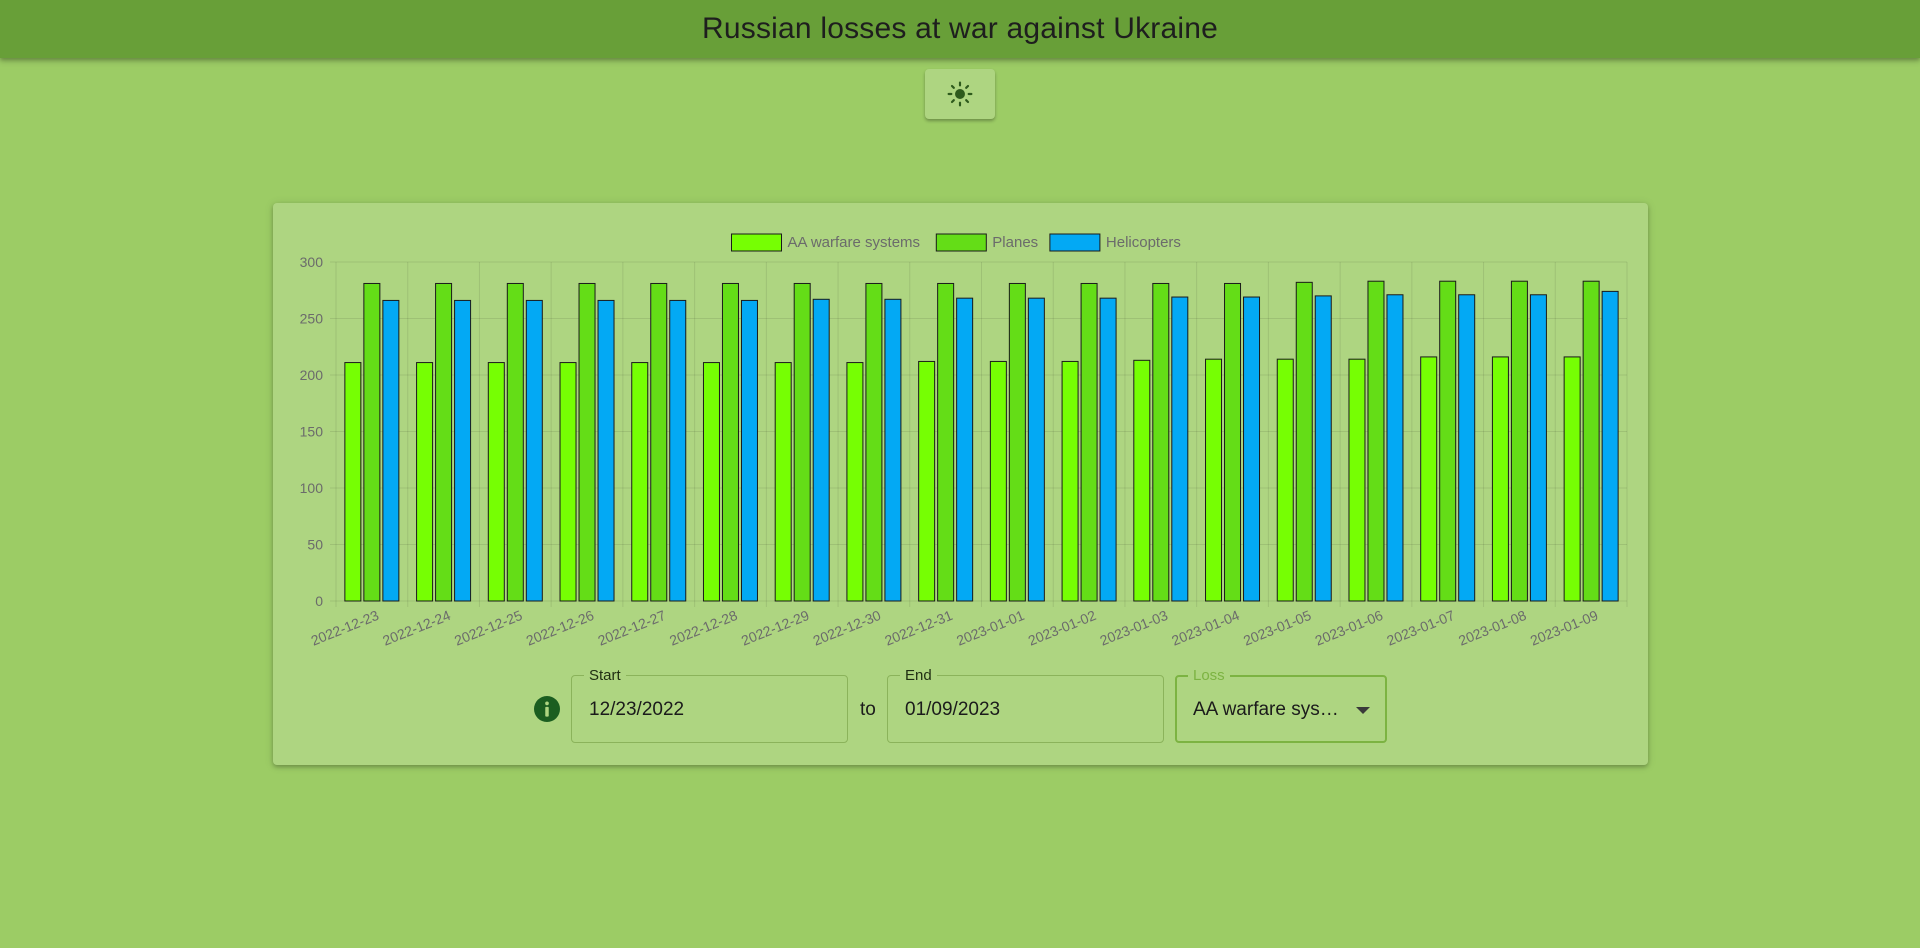 This screenshot has height=948, width=1920. Describe the element at coordinates (1209, 676) in the screenshot. I see `loss-select-label: Loss` at that location.